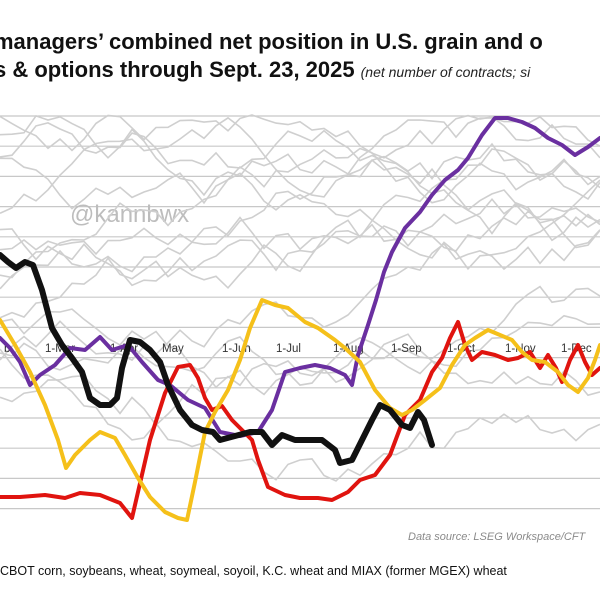  What do you see at coordinates (288, 349) in the screenshot?
I see `x-tick-label: 1-Jul` at bounding box center [288, 349].